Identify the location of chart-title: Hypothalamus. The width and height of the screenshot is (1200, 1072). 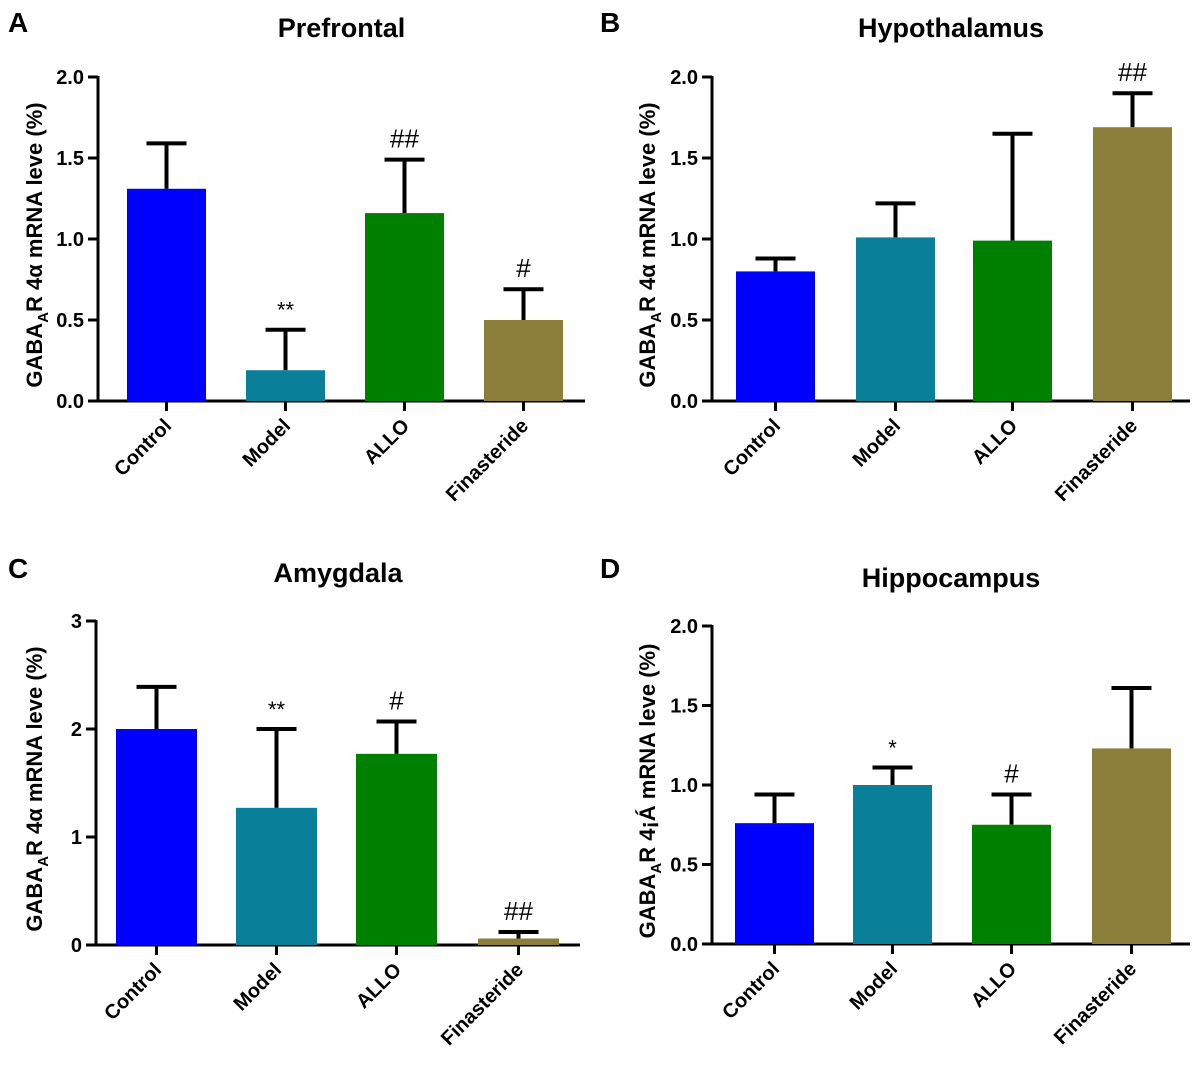
(951, 28).